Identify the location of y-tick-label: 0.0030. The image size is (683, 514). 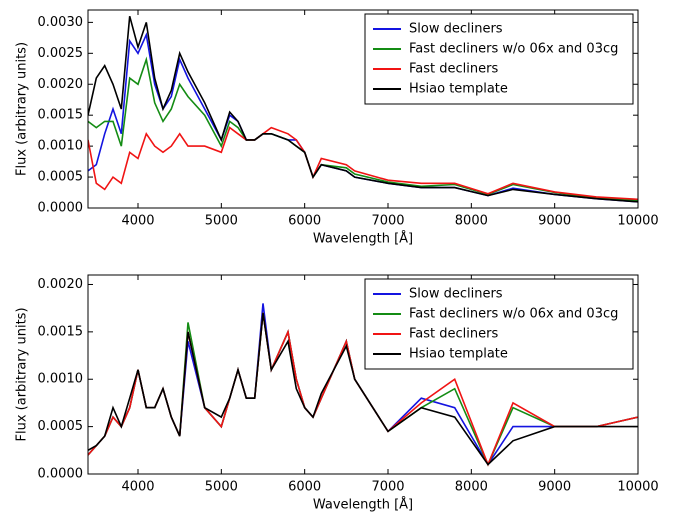
(61, 22).